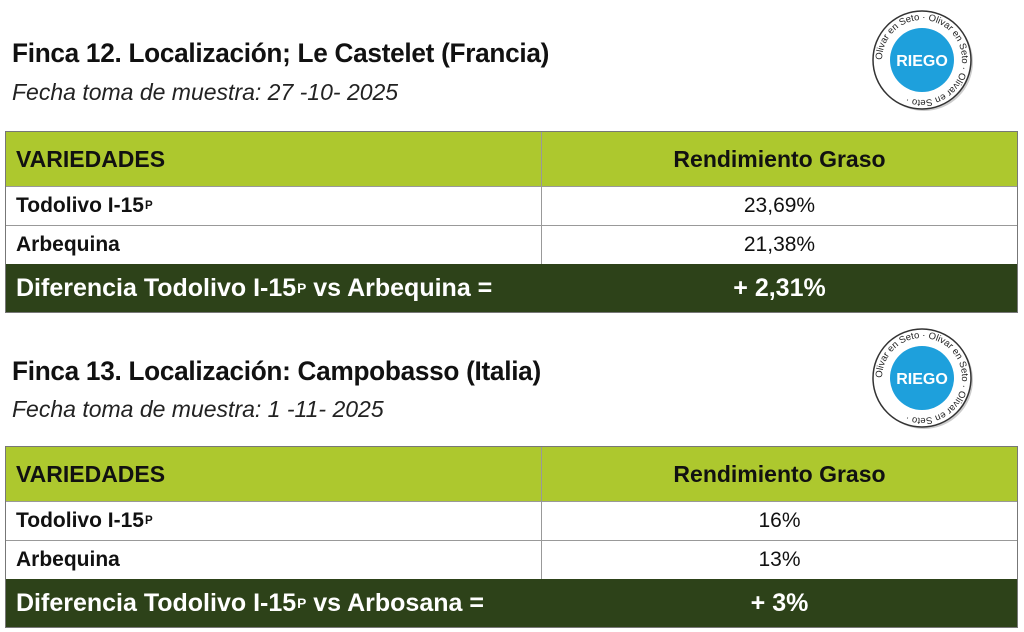 The image size is (1024, 632). I want to click on difference-label-rest: vs Arbequina =, so click(399, 287).